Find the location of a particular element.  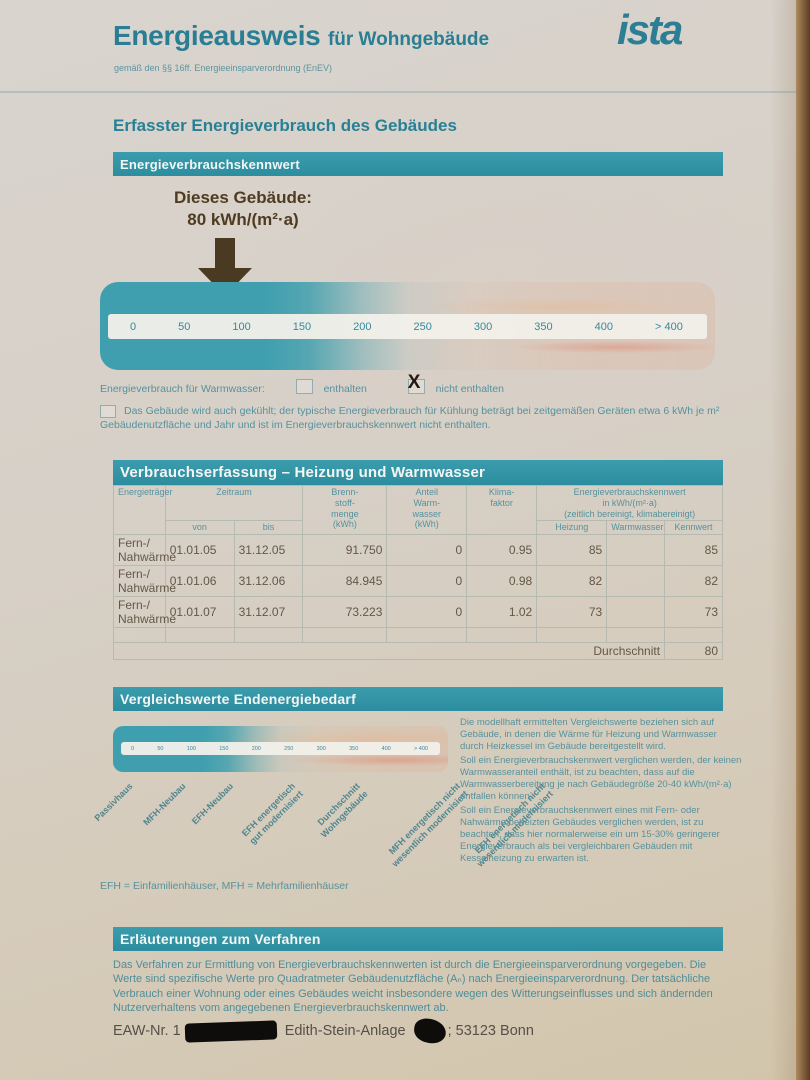

tick-400: 400 is located at coordinates (604, 326).